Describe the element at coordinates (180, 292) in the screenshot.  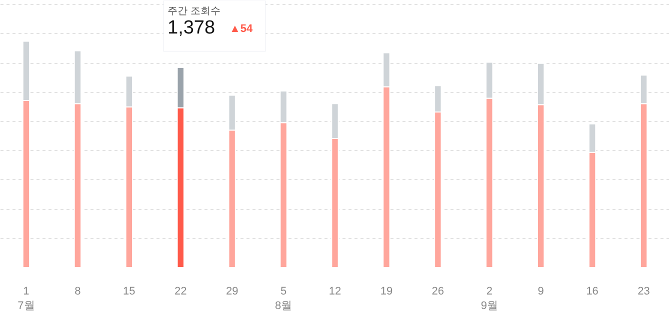
I see `x-tick-label: 22` at that location.